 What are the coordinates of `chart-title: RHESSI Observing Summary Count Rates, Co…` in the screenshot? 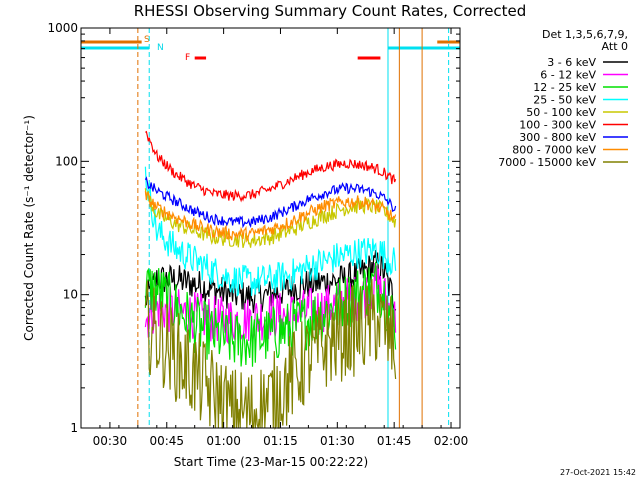 It's located at (330, 11).